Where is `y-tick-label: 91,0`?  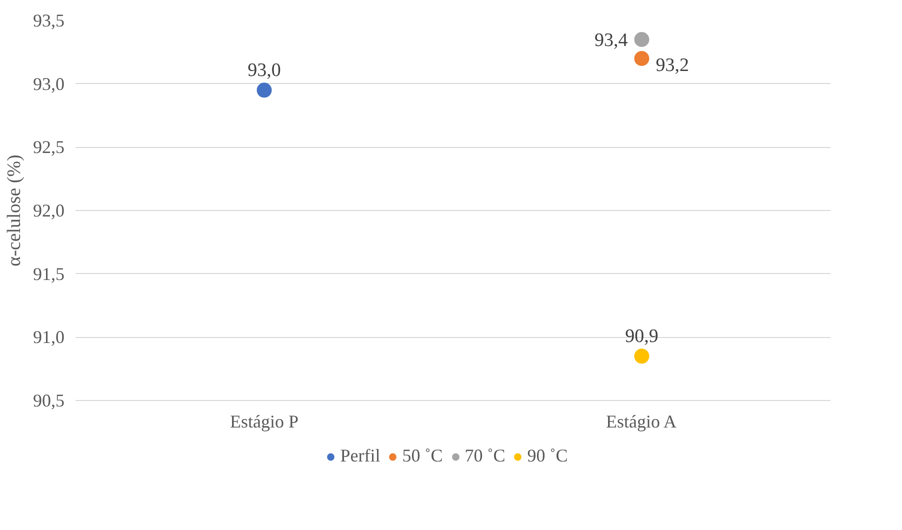 y-tick-label: 91,0 is located at coordinates (48, 337).